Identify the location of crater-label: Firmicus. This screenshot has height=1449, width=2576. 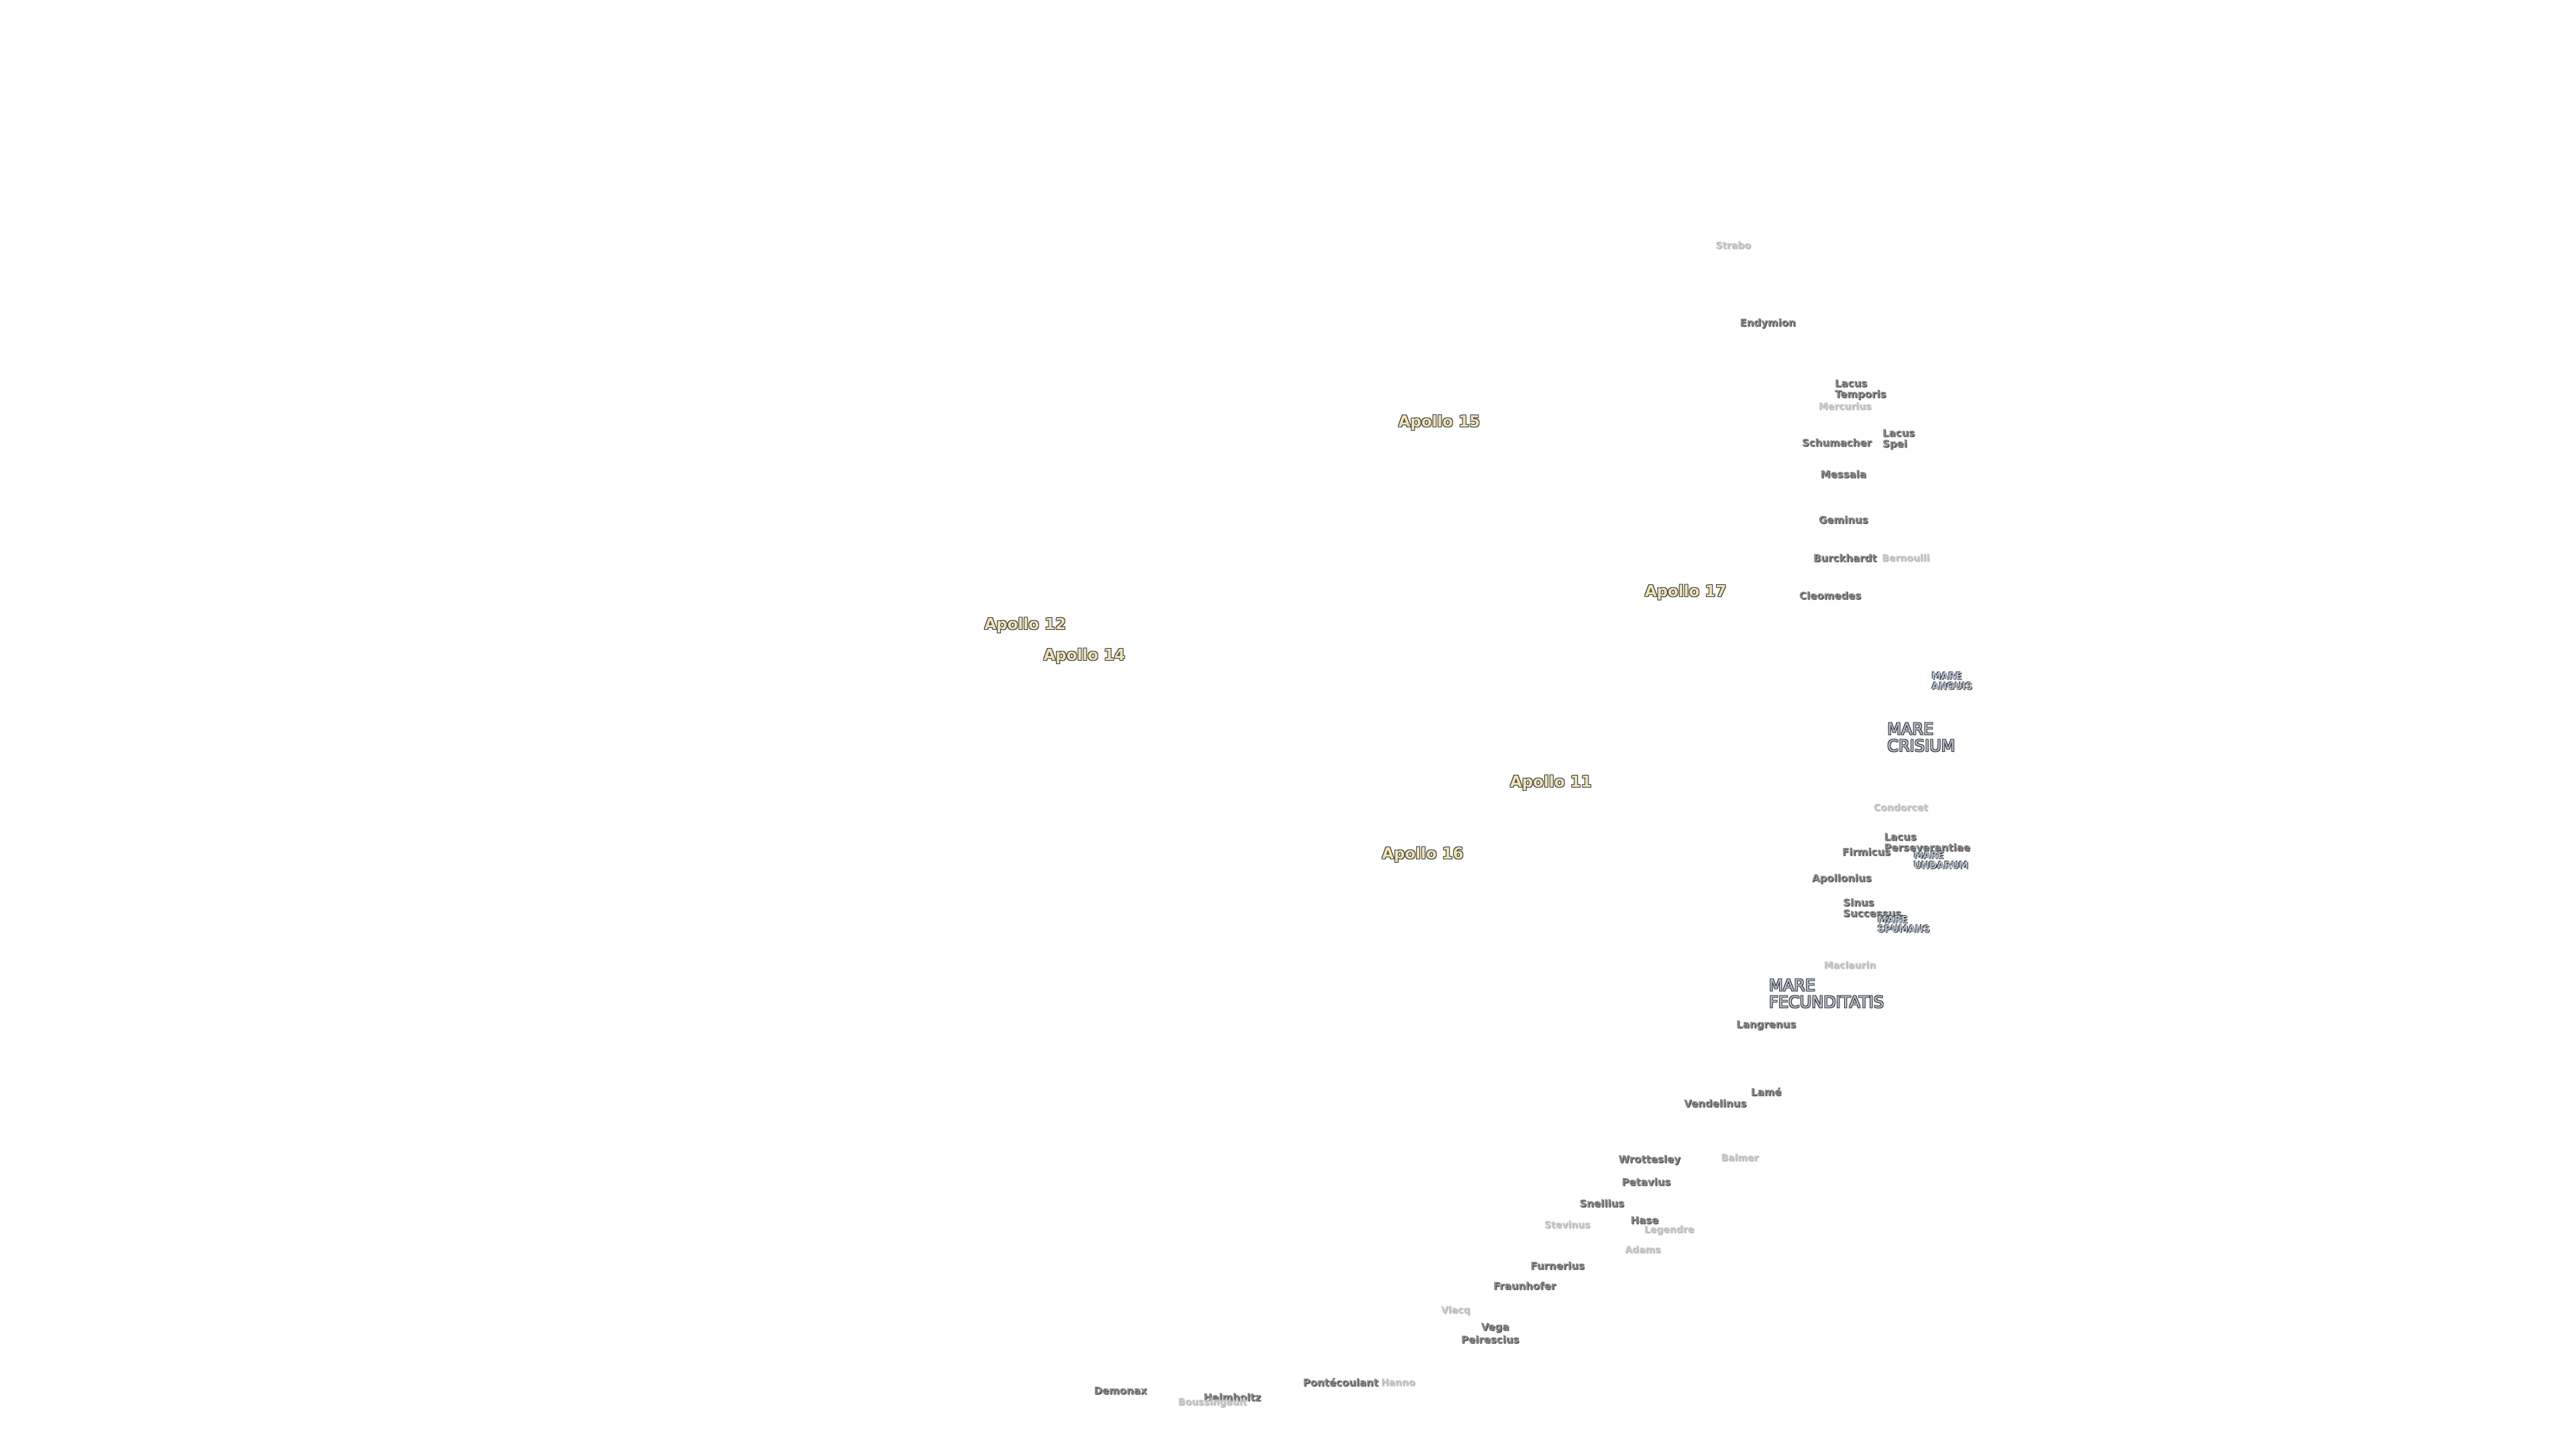
(1866, 852).